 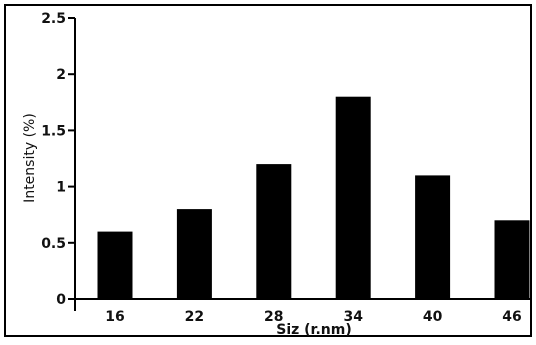 I want to click on y-axis-label: Intensity (%), so click(x=30, y=158).